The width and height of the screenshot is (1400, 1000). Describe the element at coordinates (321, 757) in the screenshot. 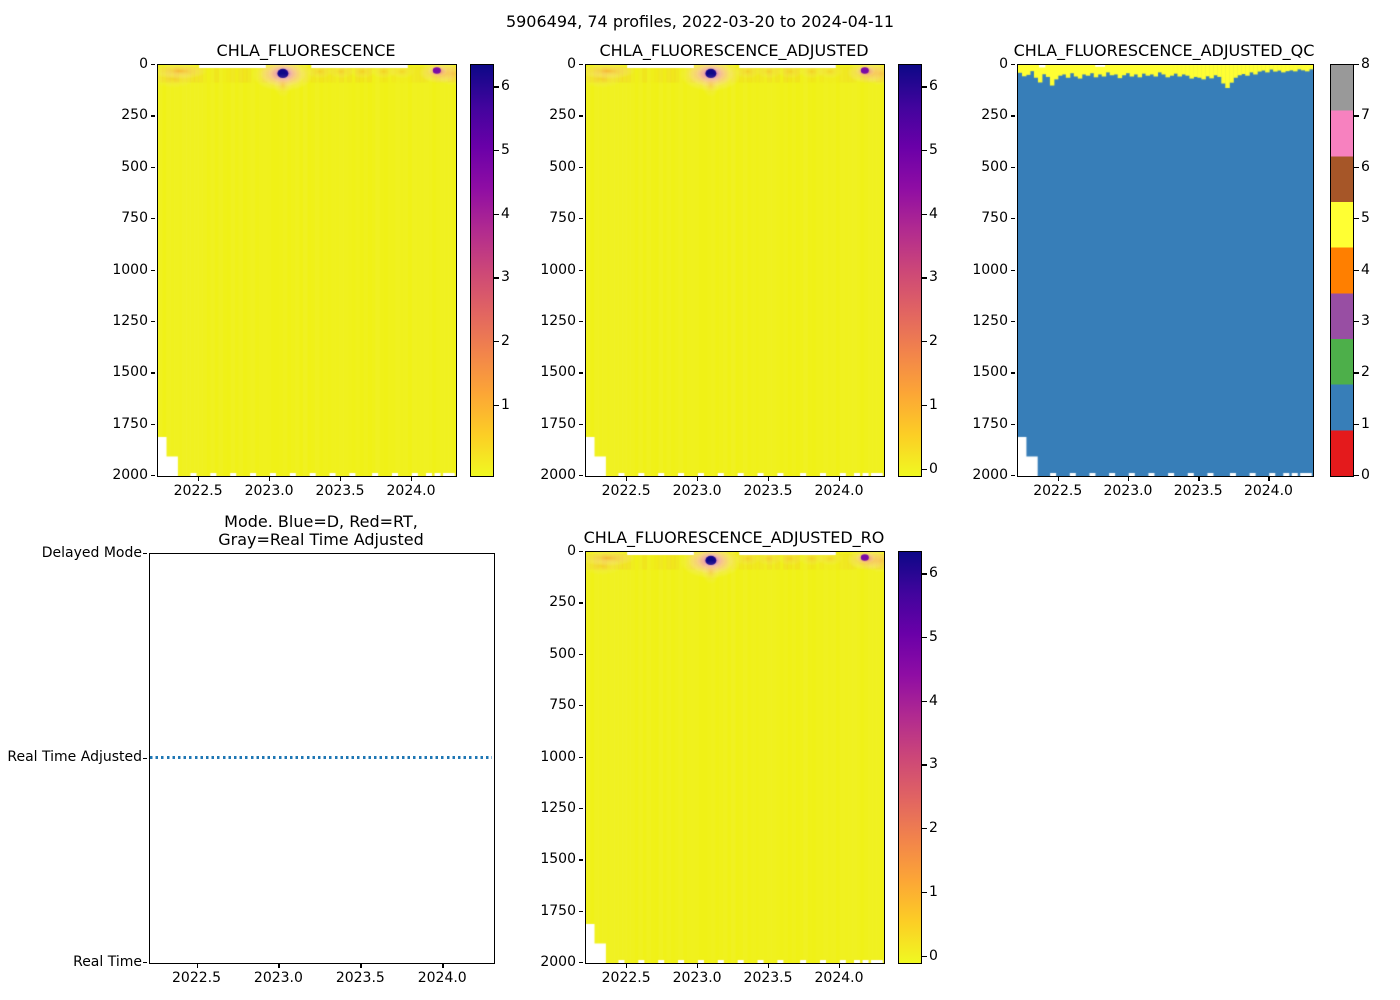

I see `mode-series-dotted-line` at that location.